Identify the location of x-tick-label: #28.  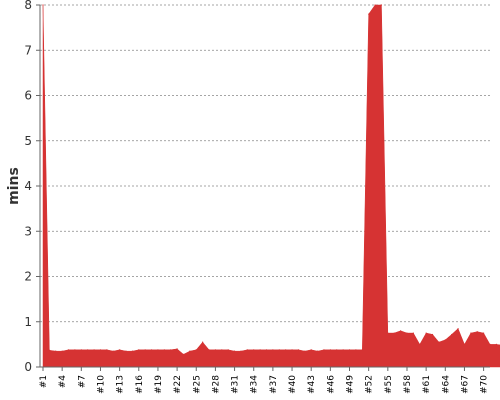
(216, 384).